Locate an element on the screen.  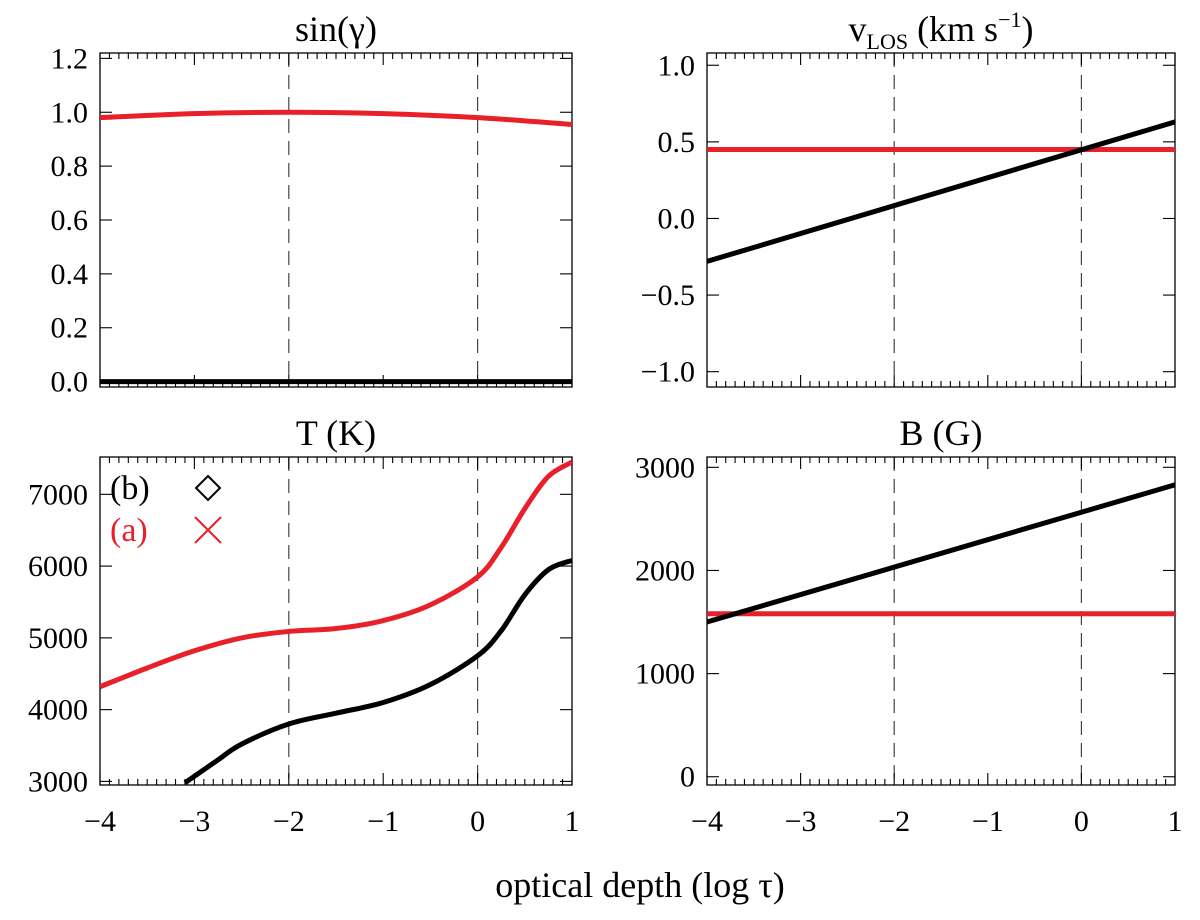
legend-cross-icon is located at coordinates (208, 530).